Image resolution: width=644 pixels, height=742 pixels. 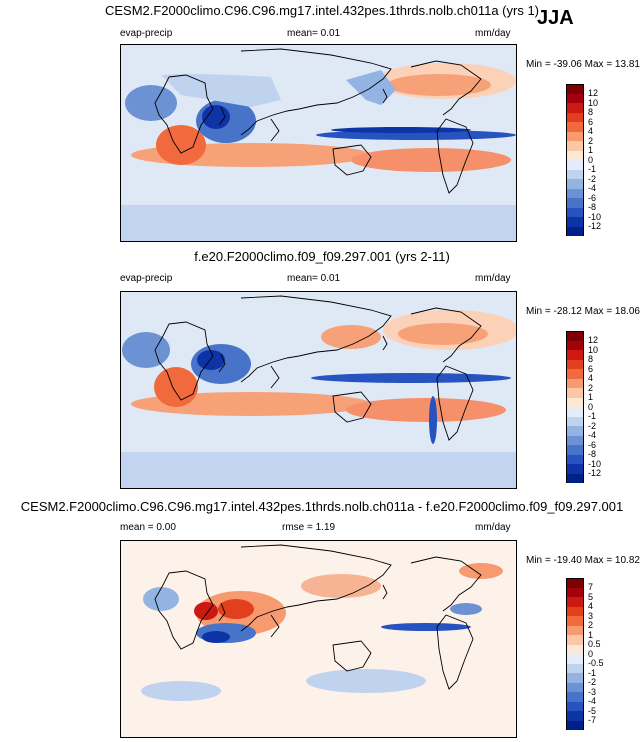 I want to click on colorbar-tick-label: 12, so click(x=593, y=340).